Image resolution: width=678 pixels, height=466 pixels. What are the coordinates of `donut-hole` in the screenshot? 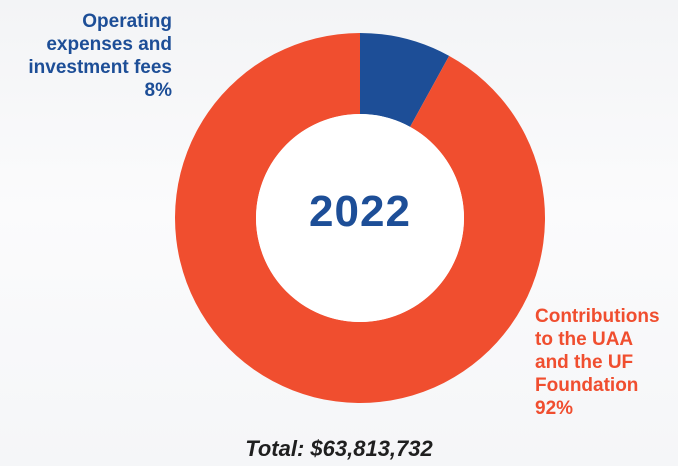 It's located at (360, 218).